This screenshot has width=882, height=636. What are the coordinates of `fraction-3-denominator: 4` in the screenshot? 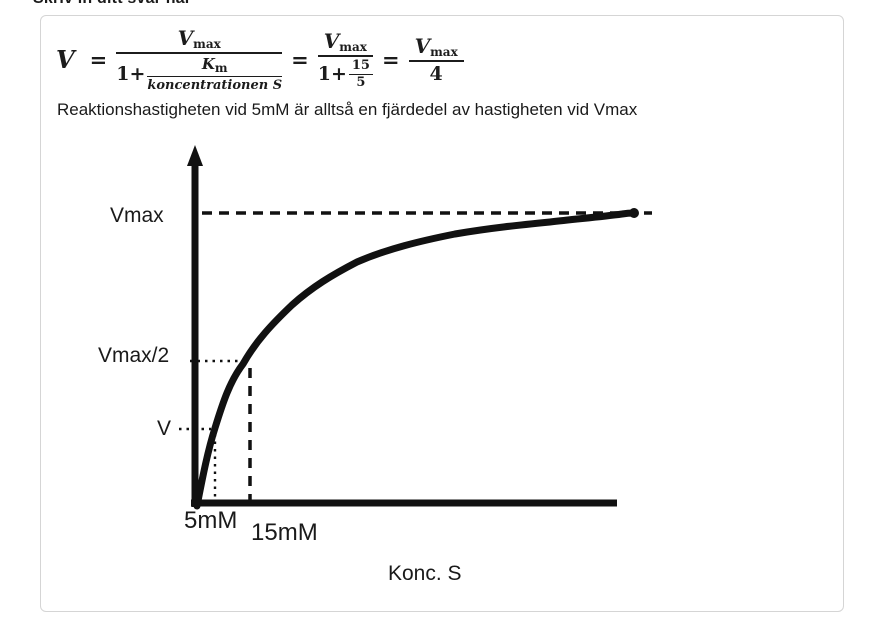 It's located at (436, 74).